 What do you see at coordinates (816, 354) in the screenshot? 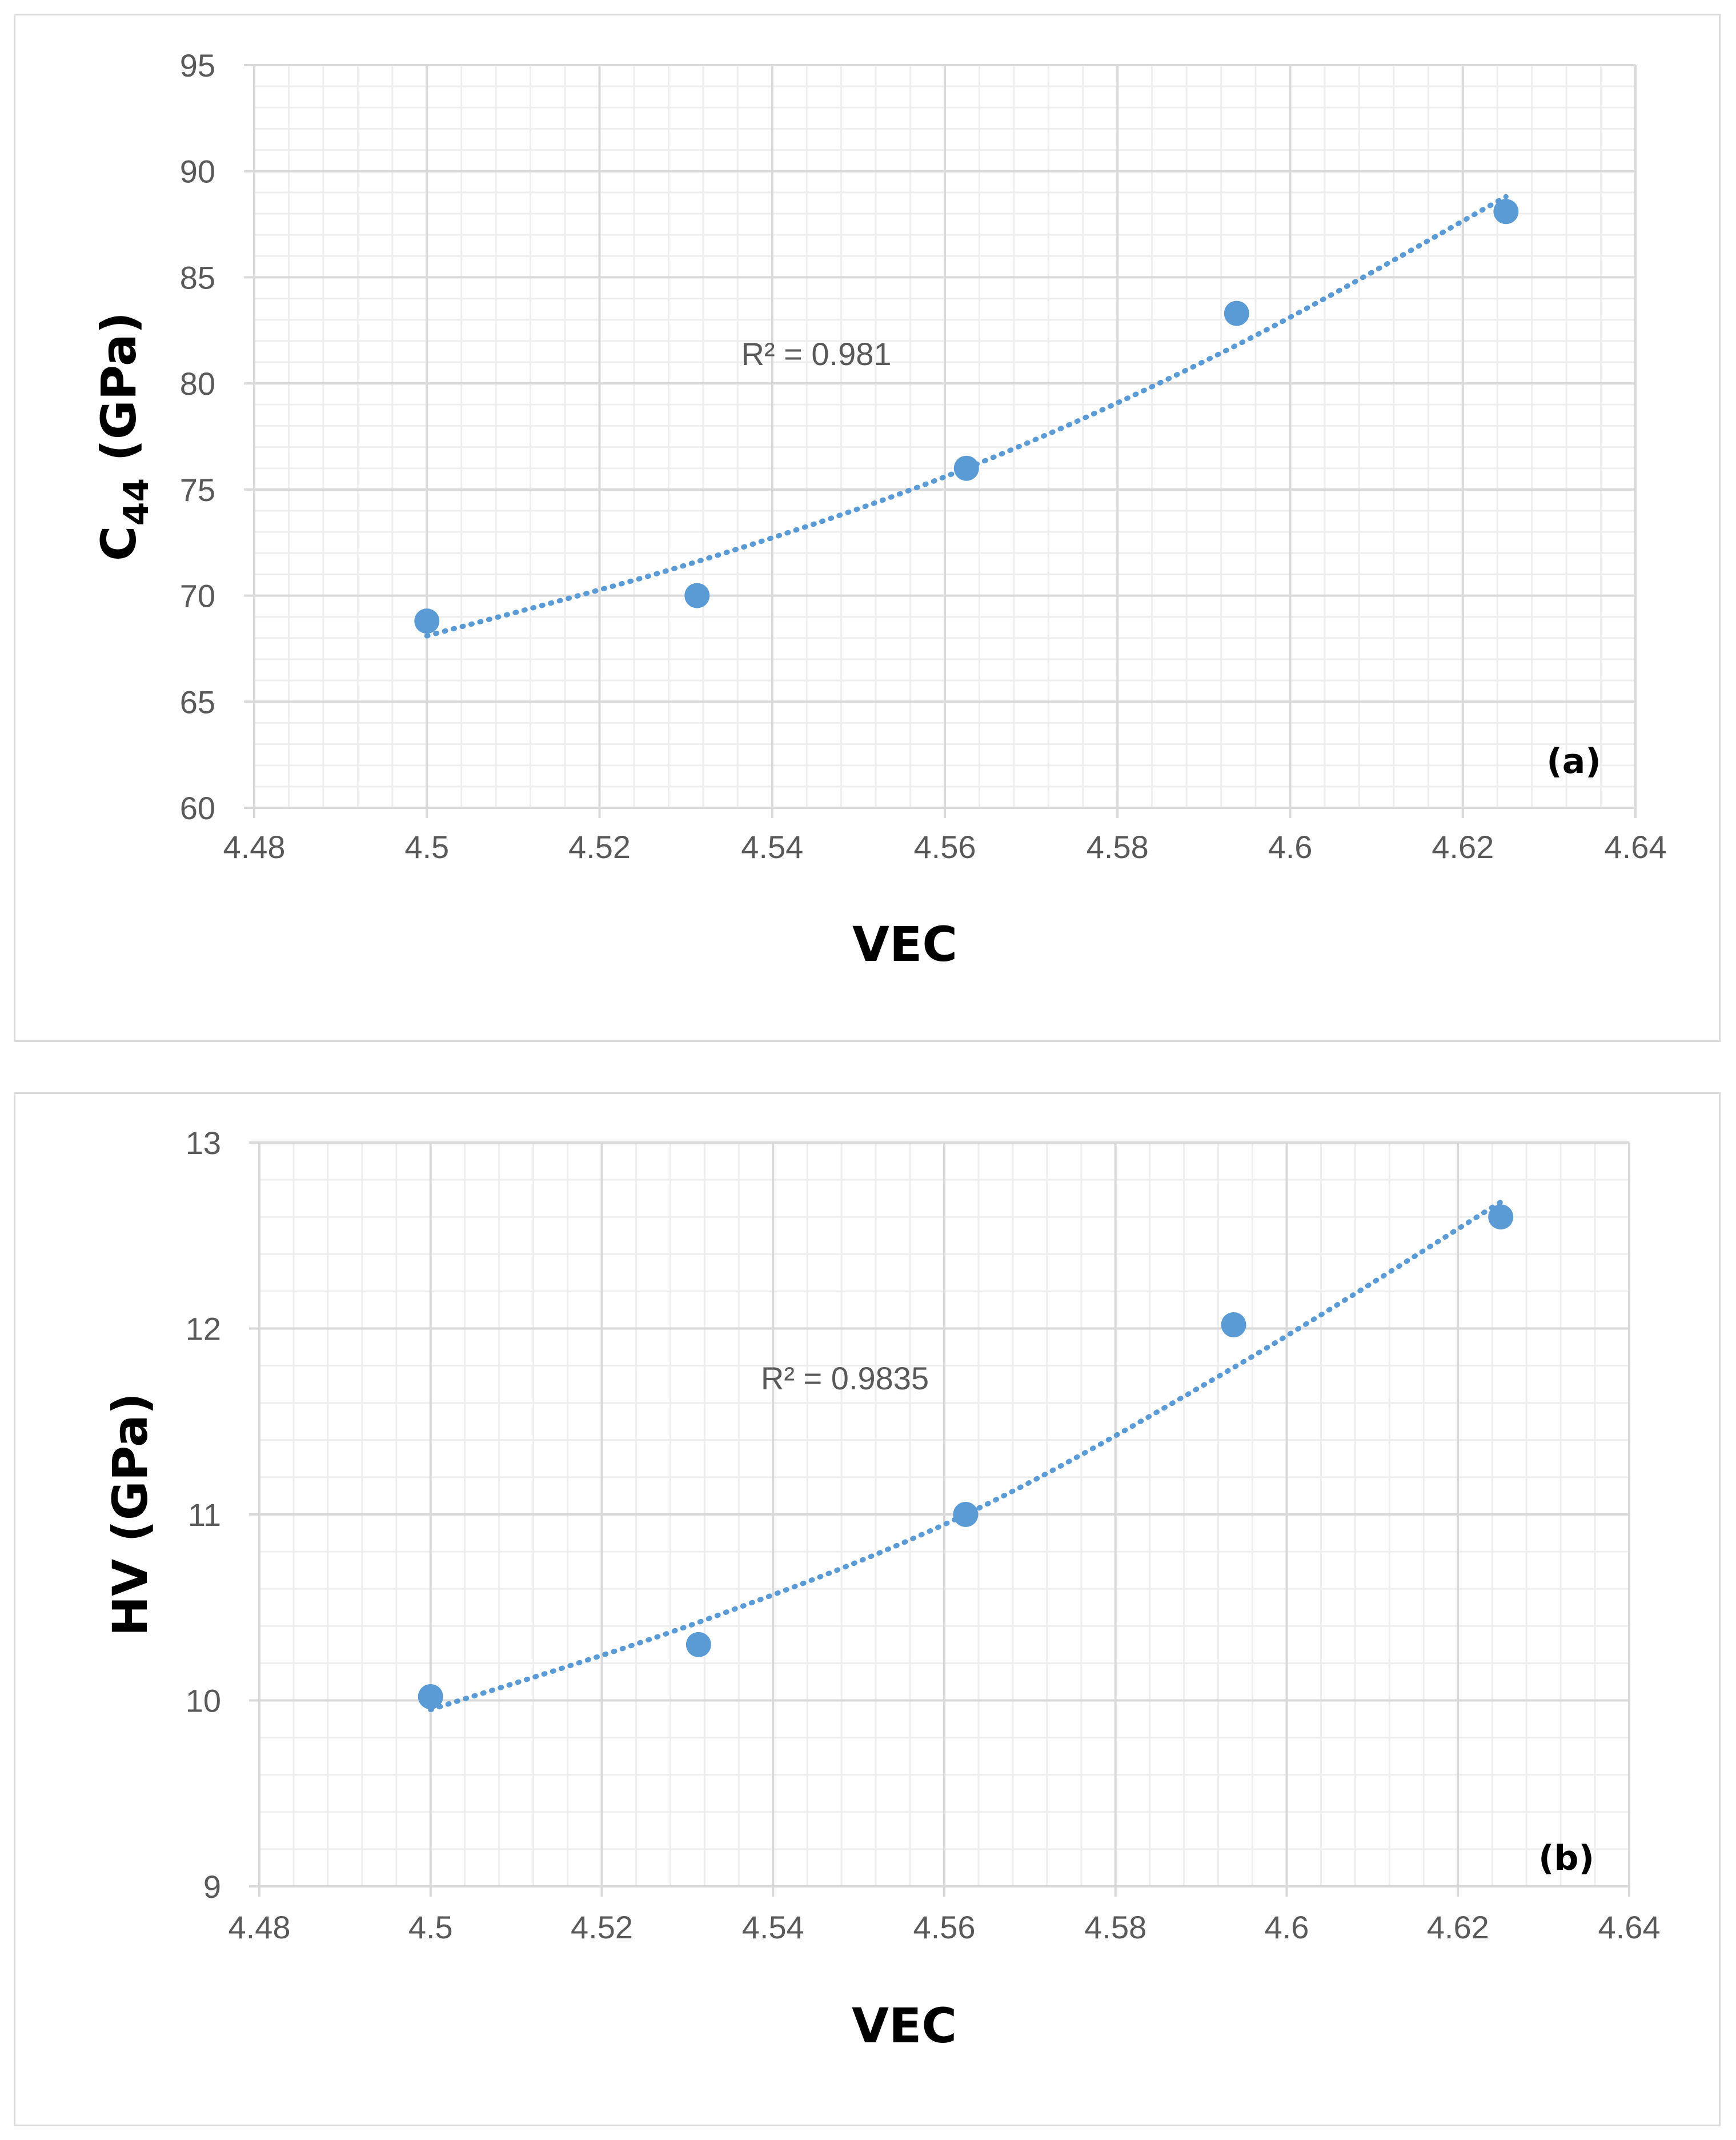
I see `r-squared-annotation: R² = 0.981` at bounding box center [816, 354].